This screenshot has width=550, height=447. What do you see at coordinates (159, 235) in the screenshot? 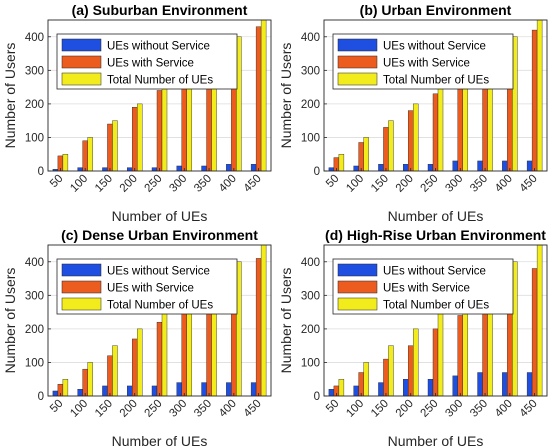
I see `chart-title: (c) Dense Urban Environment` at bounding box center [159, 235].